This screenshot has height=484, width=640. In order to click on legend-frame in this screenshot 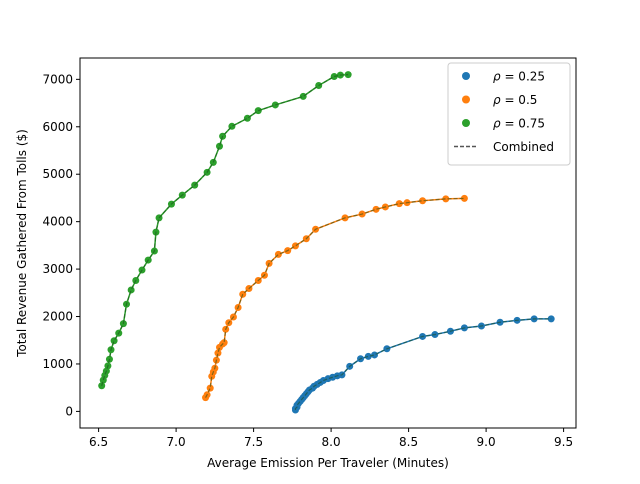, I will do `click(509, 114)`.